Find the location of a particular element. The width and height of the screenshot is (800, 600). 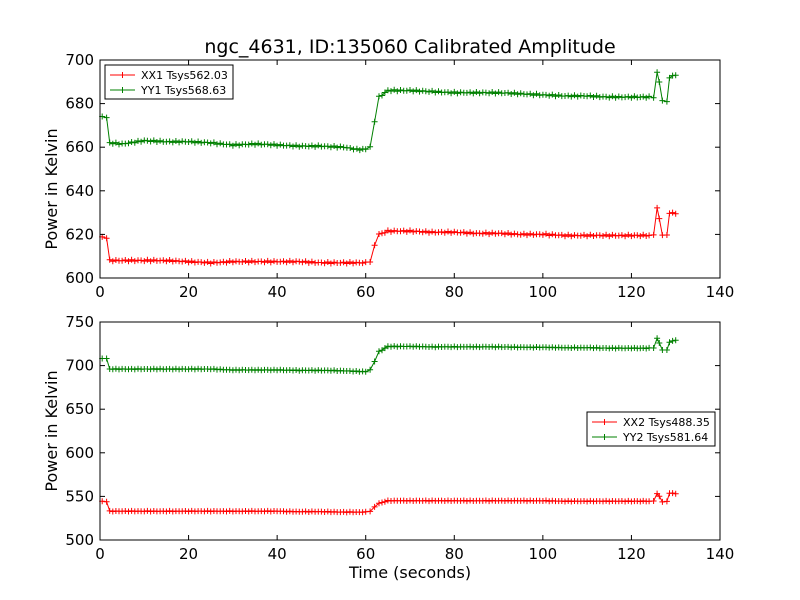

y-tick-label: 620 is located at coordinates (79, 234).